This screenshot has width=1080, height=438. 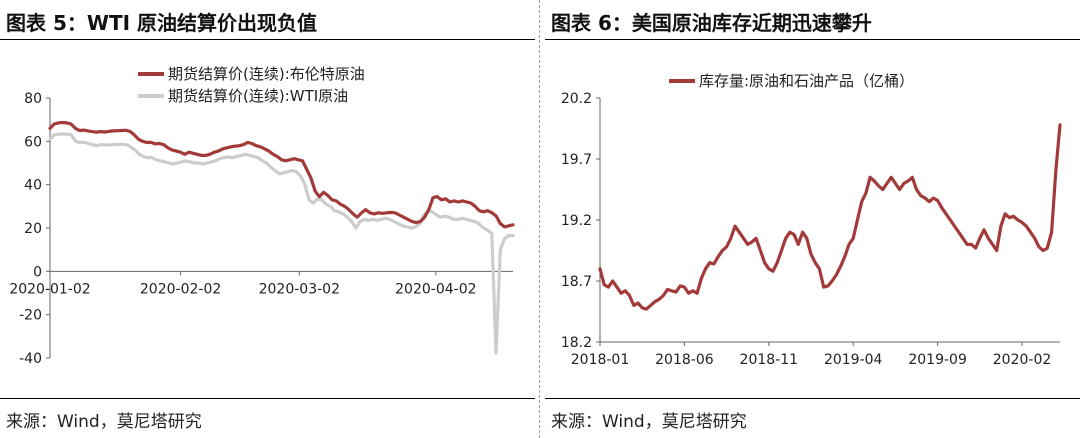 What do you see at coordinates (576, 221) in the screenshot?
I see `y-tick-label: 19.2` at bounding box center [576, 221].